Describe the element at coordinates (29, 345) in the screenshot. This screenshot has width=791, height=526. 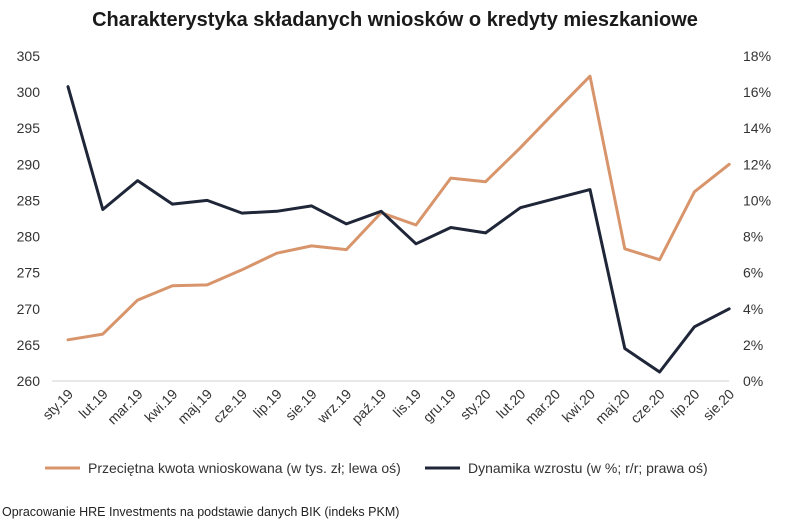
I see `left-tick-label: 265` at that location.